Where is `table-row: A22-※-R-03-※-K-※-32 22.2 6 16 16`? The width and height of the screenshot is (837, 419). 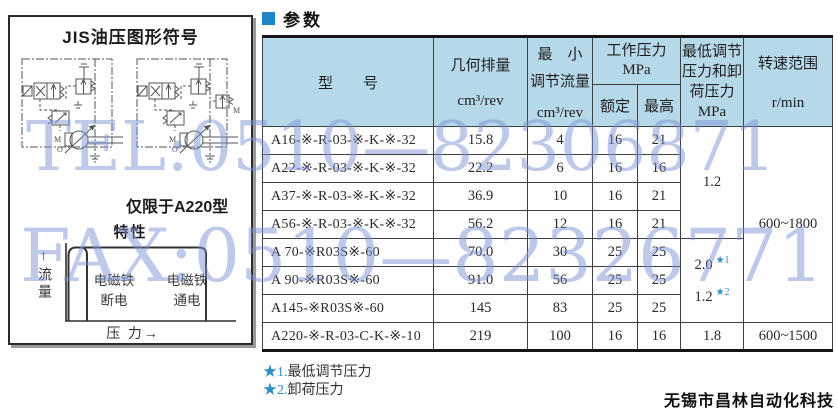 table-row: A22-※-R-03-※-K-※-32 22.2 6 16 16 is located at coordinates (547, 168).